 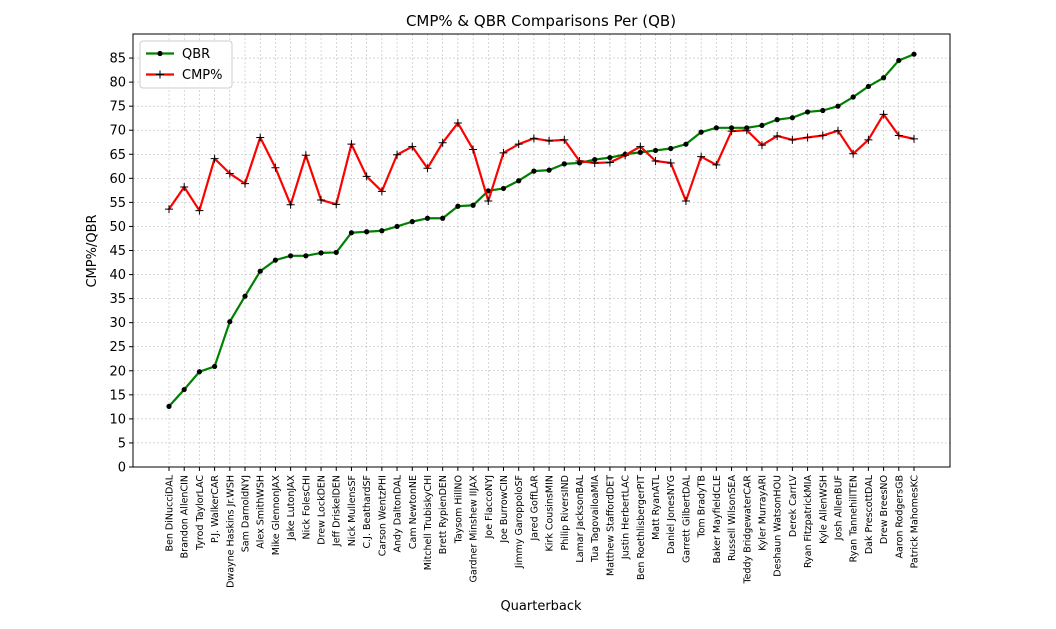 What do you see at coordinates (443, 514) in the screenshot?
I see `x-tick-label: Brett RypienDEN` at bounding box center [443, 514].